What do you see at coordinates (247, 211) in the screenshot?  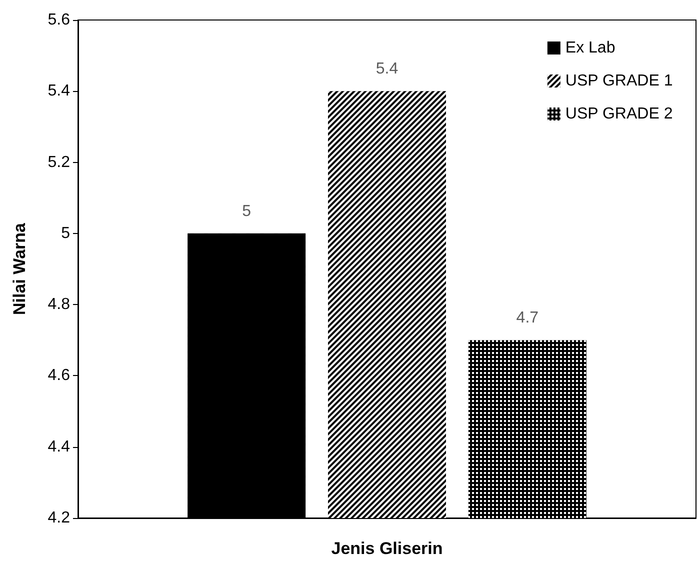 I see `data-label: 5` at bounding box center [247, 211].